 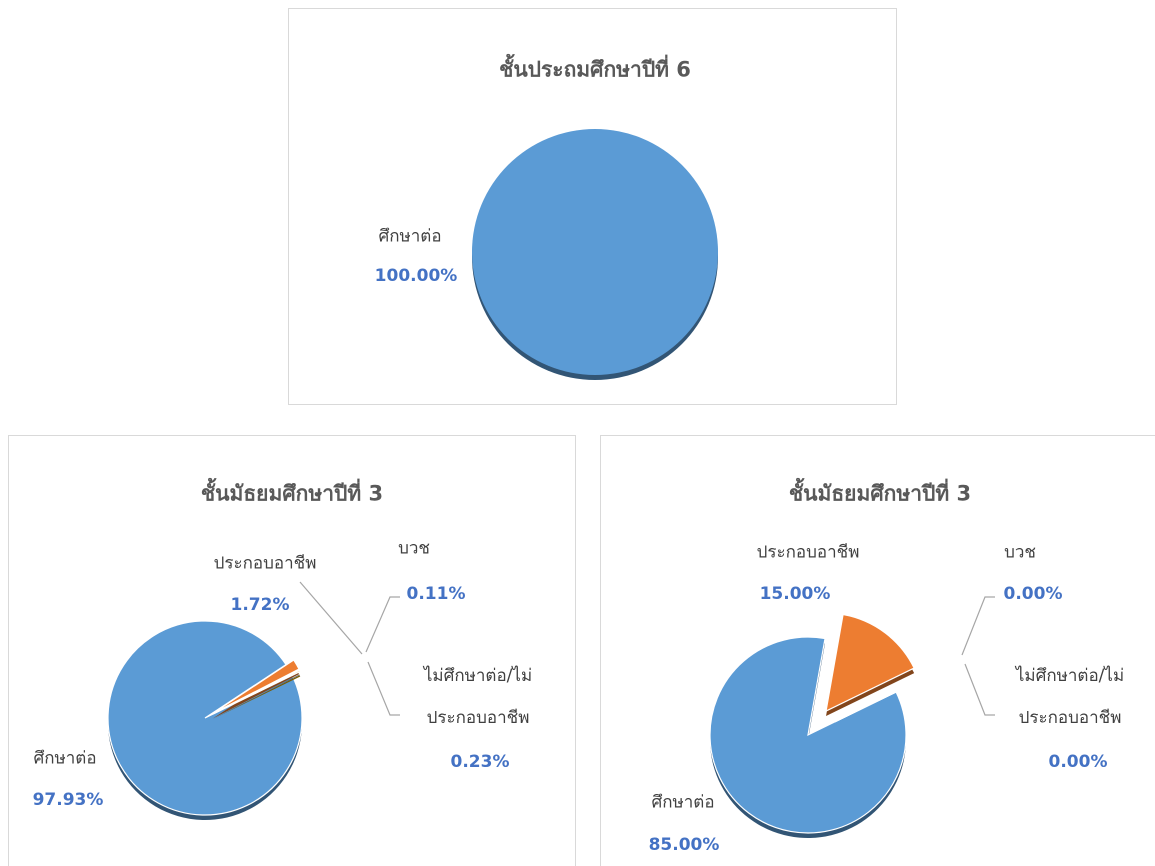 What do you see at coordinates (68, 800) in the screenshot?
I see `value-label: 97.93%` at bounding box center [68, 800].